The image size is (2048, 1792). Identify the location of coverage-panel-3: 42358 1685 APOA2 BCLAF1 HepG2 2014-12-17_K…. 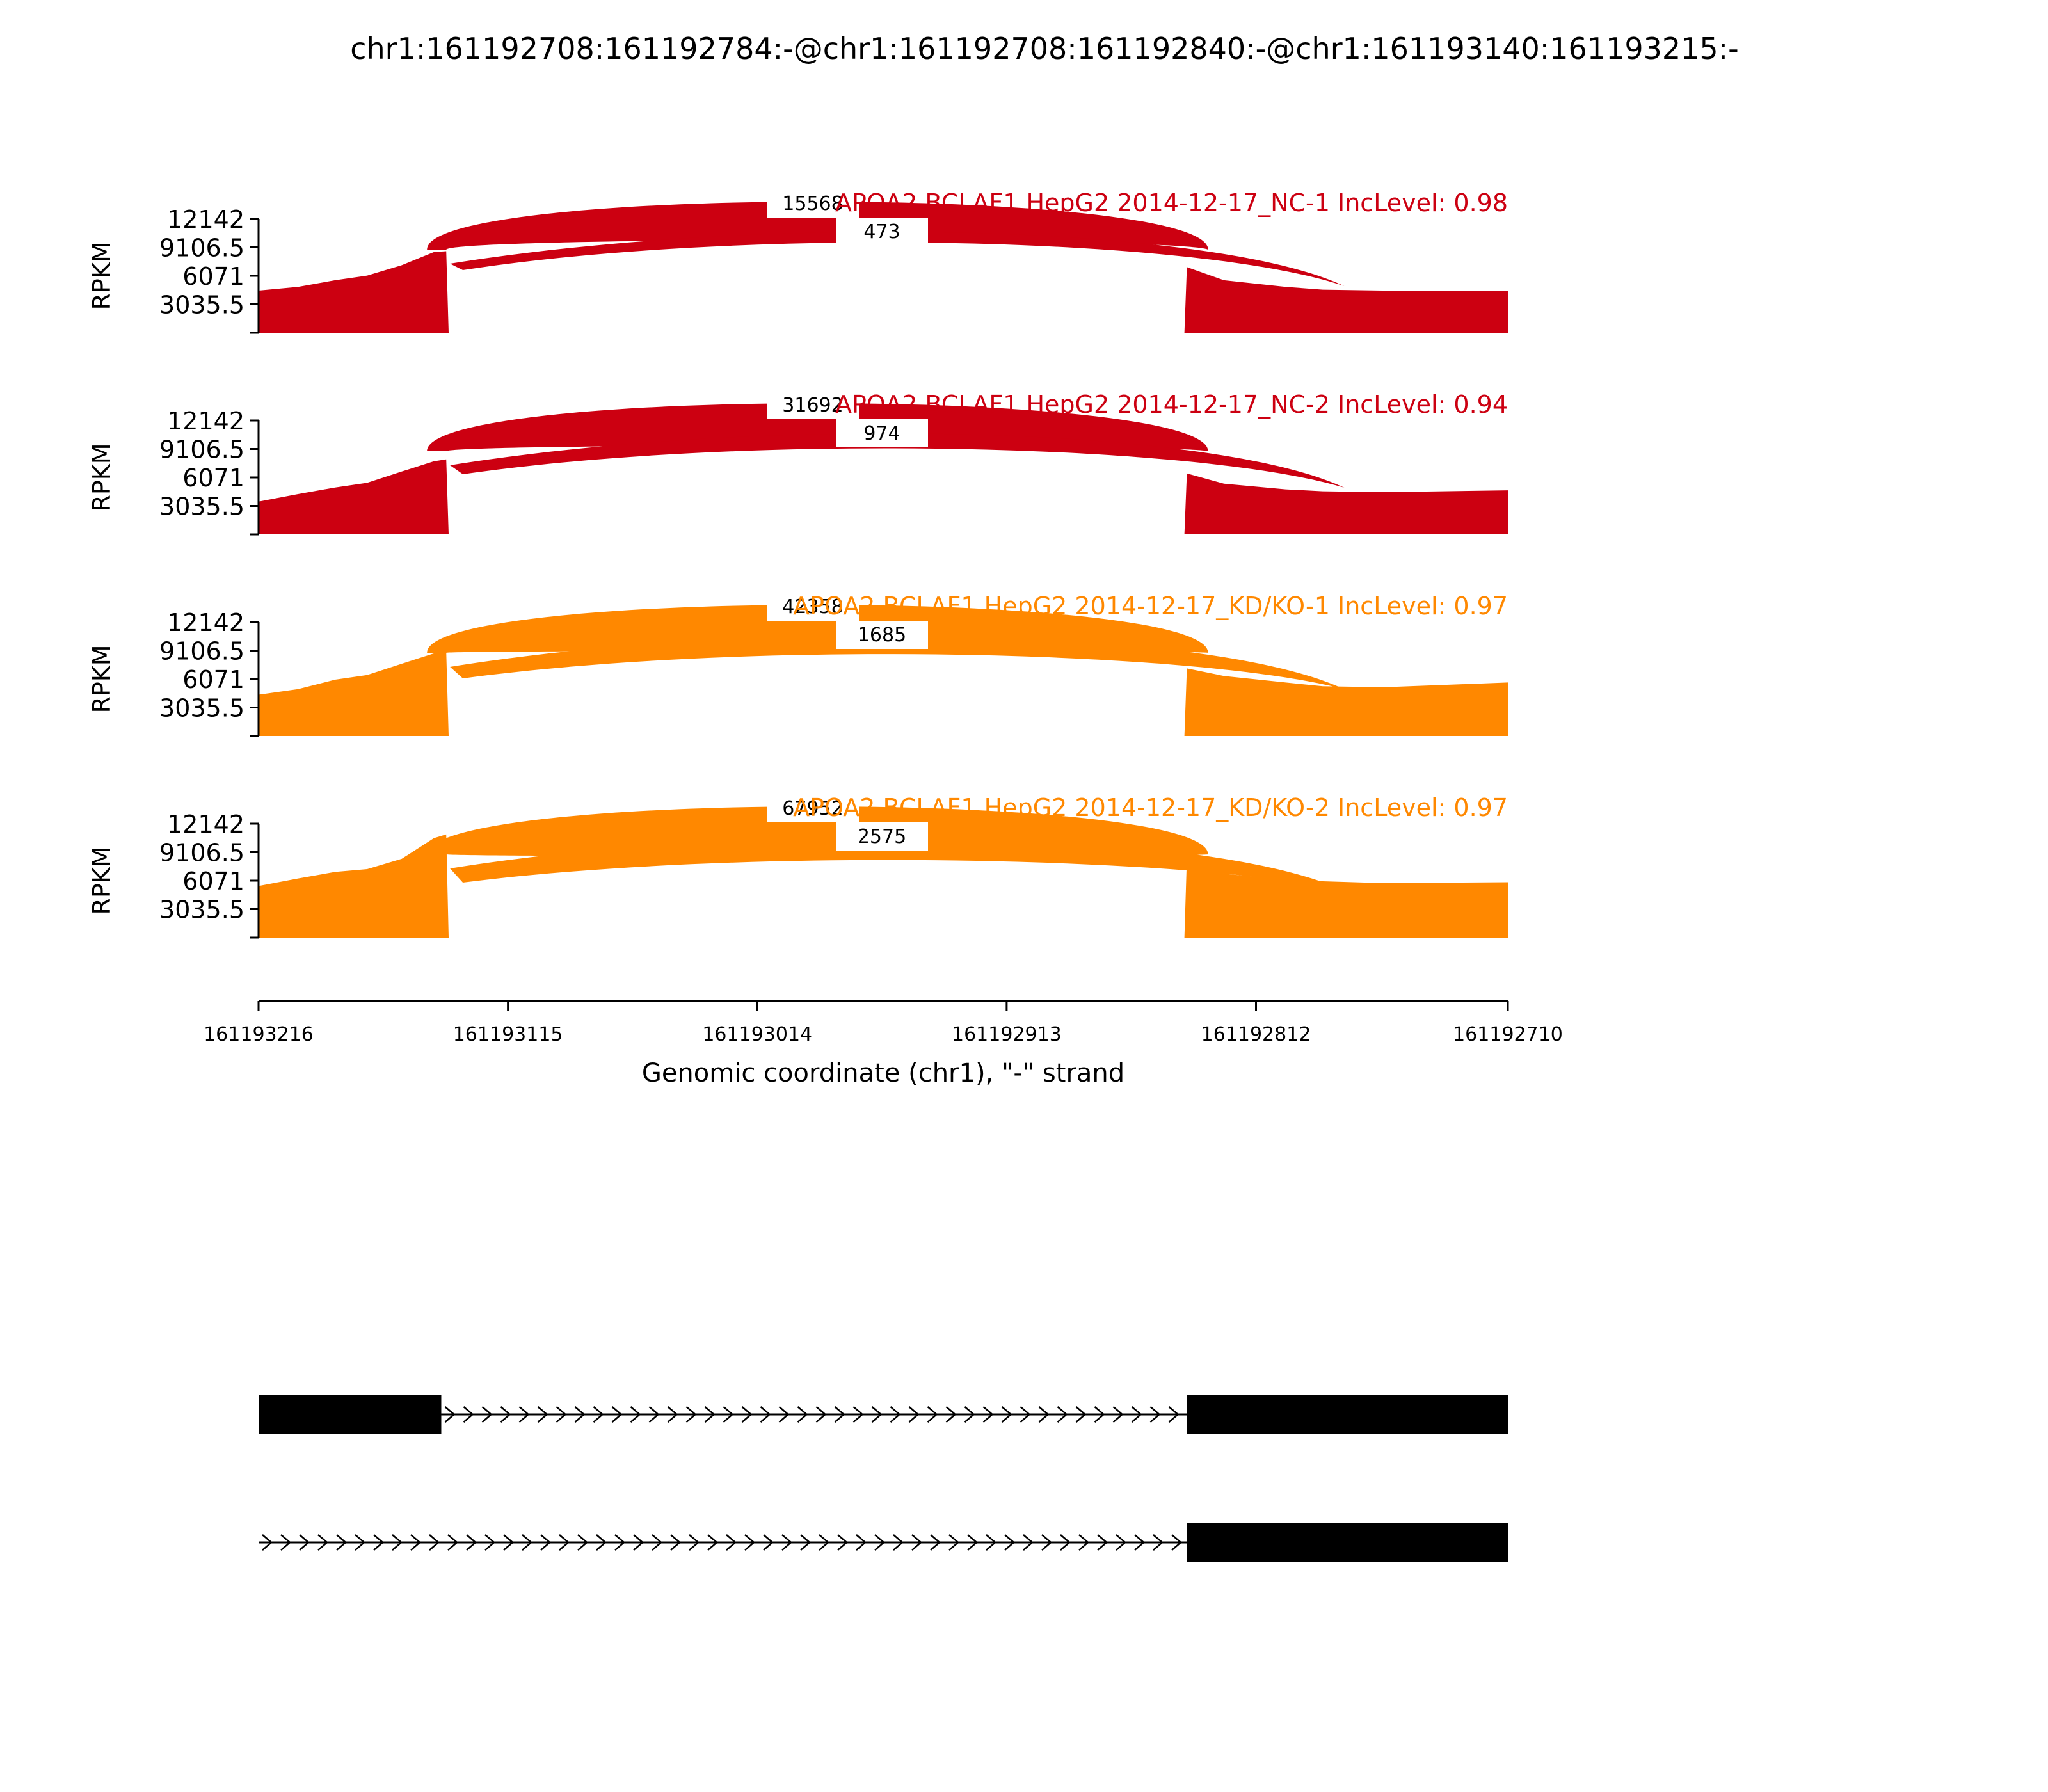
(798, 664).